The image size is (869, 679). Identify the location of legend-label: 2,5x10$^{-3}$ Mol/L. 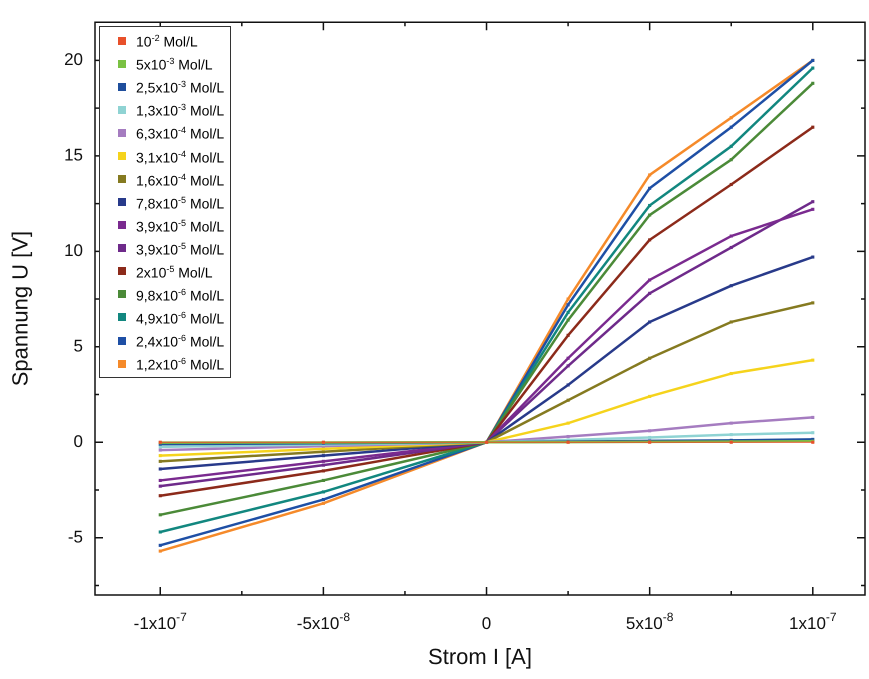
(180, 88).